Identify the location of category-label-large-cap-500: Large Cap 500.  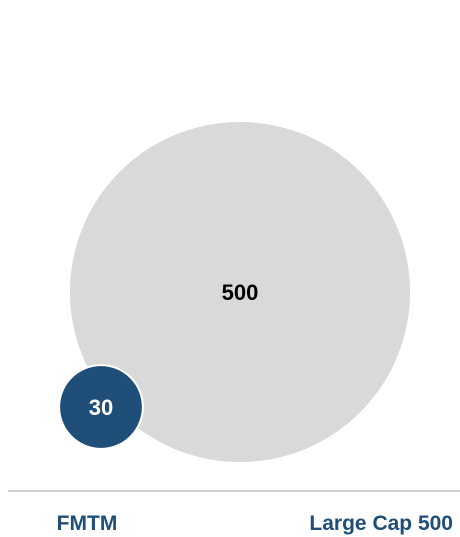
(381, 523).